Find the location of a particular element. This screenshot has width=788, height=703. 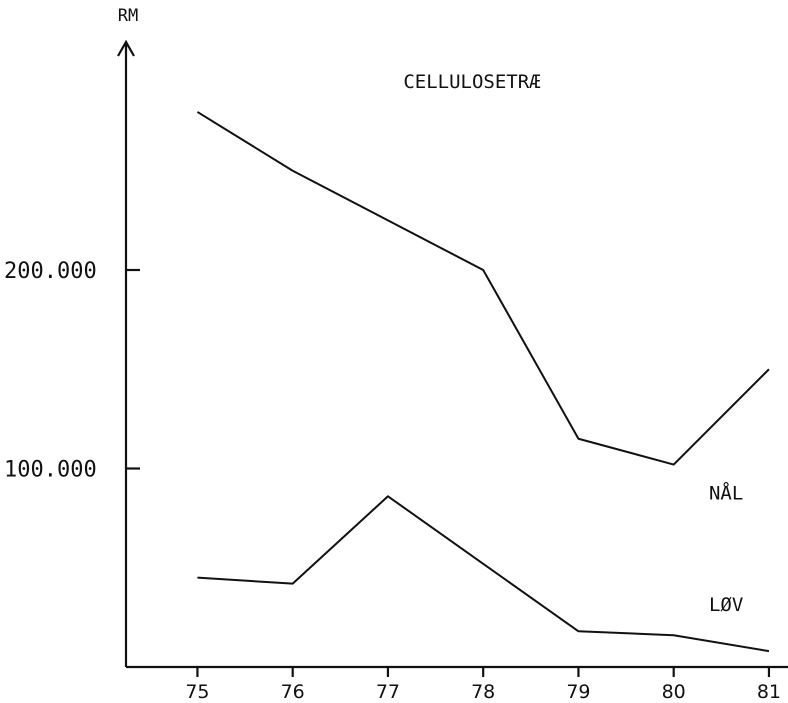

y-axis-label: RM is located at coordinates (128, 16).